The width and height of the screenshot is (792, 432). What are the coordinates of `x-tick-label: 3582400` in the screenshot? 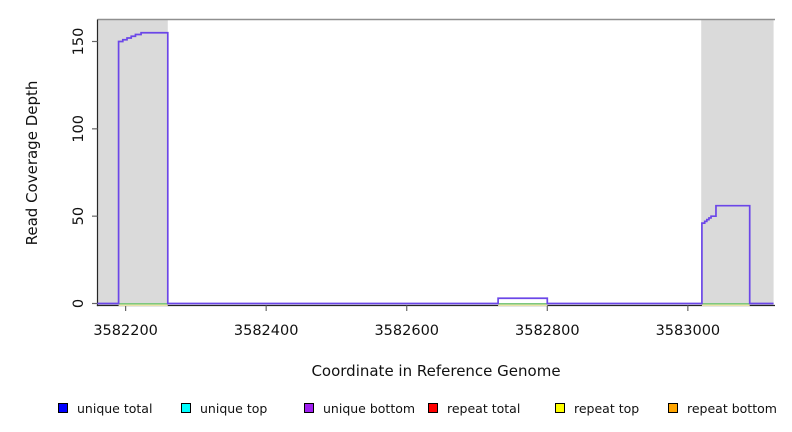 It's located at (266, 331).